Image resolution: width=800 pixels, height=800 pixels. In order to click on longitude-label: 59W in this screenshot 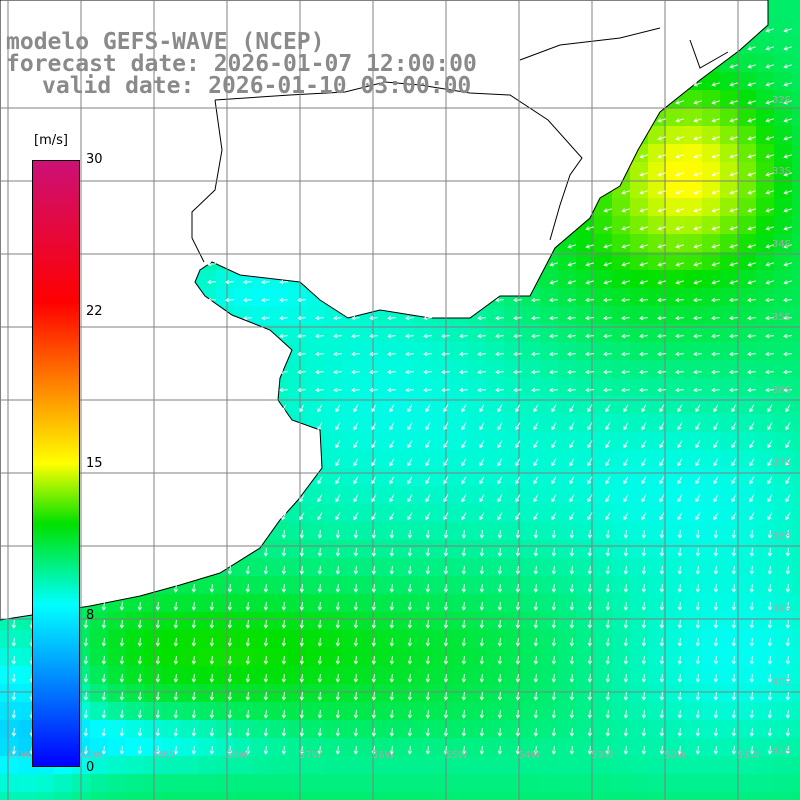, I will do `click(164, 755)`.